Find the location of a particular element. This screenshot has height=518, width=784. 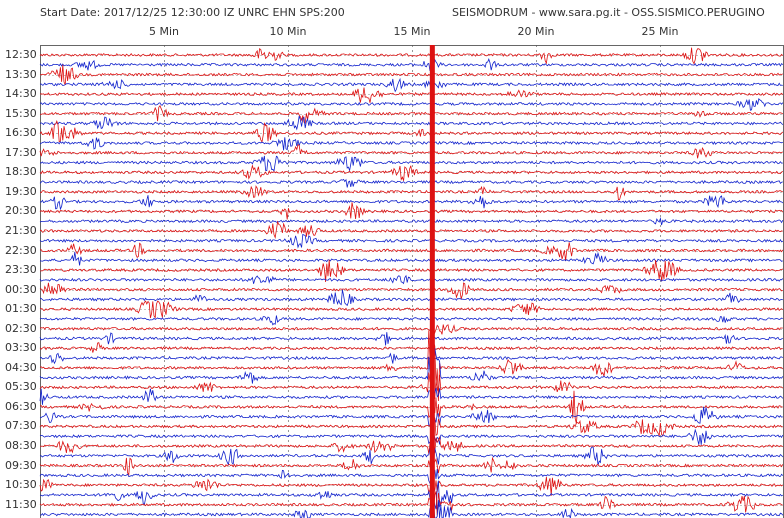

y-time-label: 02:30 is located at coordinates (21, 328).